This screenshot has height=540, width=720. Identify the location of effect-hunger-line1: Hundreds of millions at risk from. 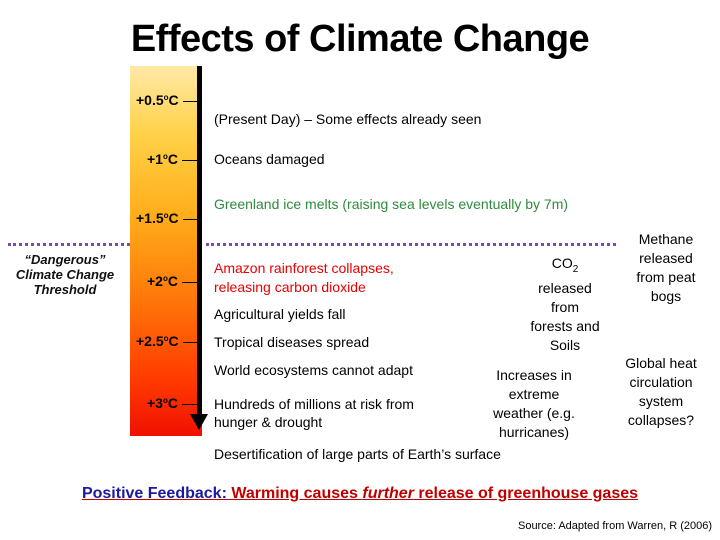
(314, 404).